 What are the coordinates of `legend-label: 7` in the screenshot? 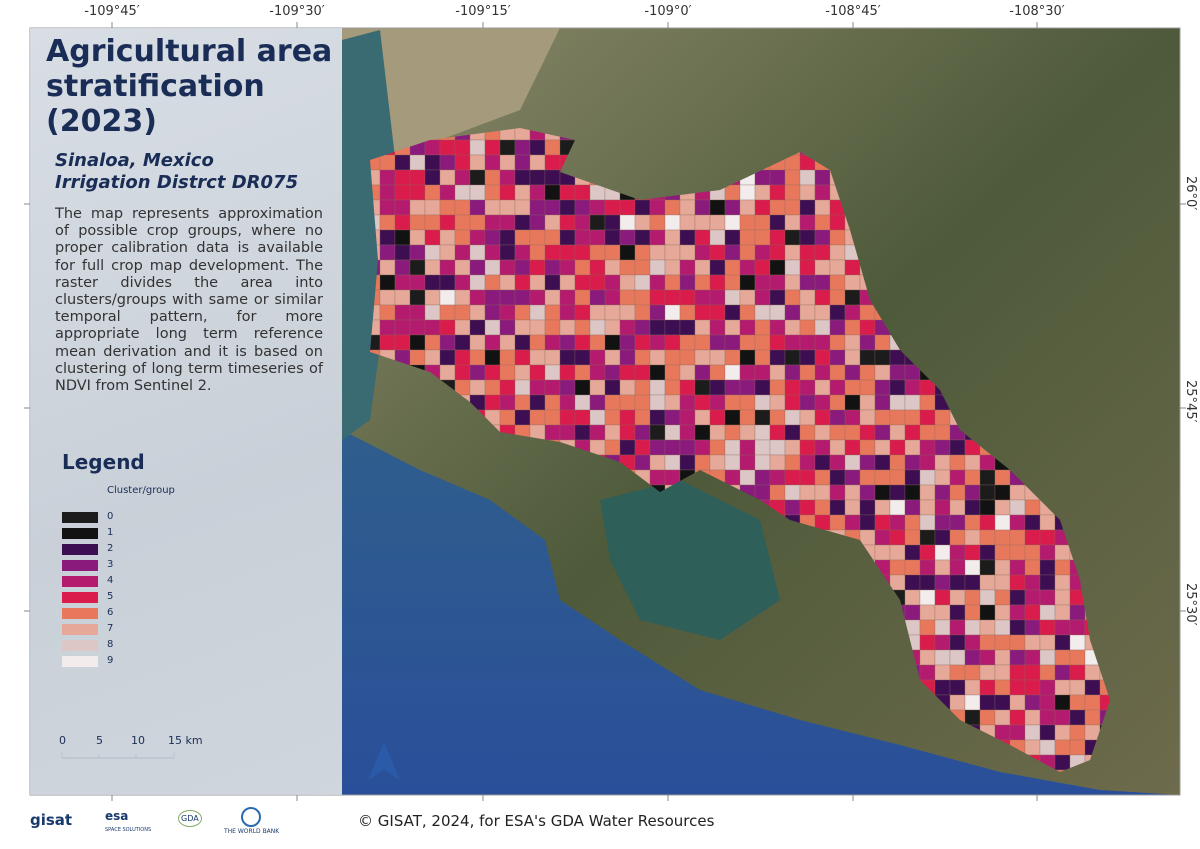 It's located at (110, 628).